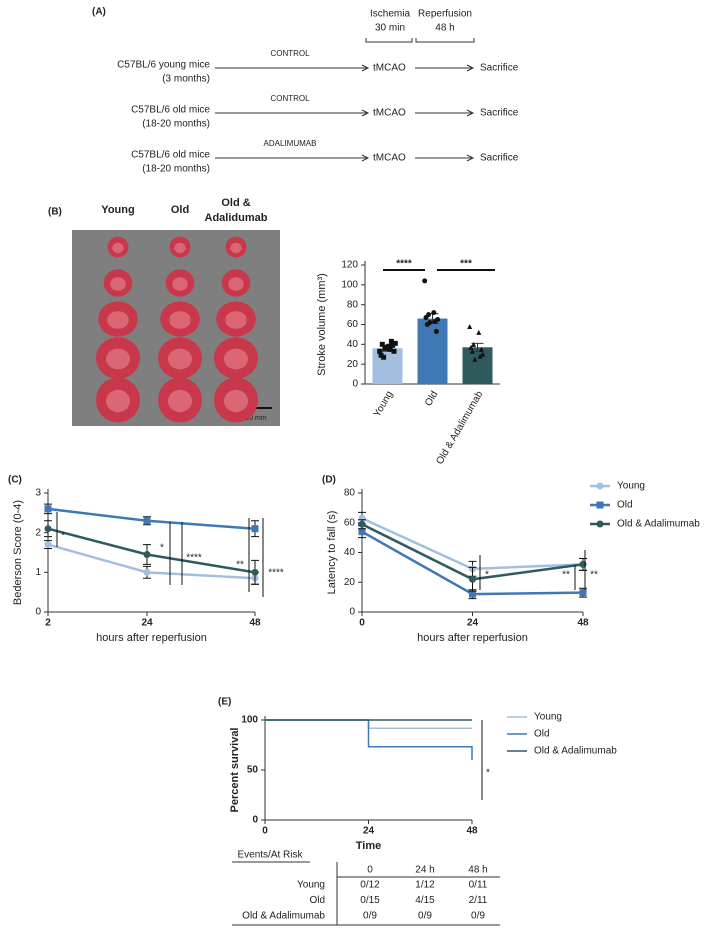 The image size is (709, 952). I want to click on y-tick-label: 120, so click(349, 265).